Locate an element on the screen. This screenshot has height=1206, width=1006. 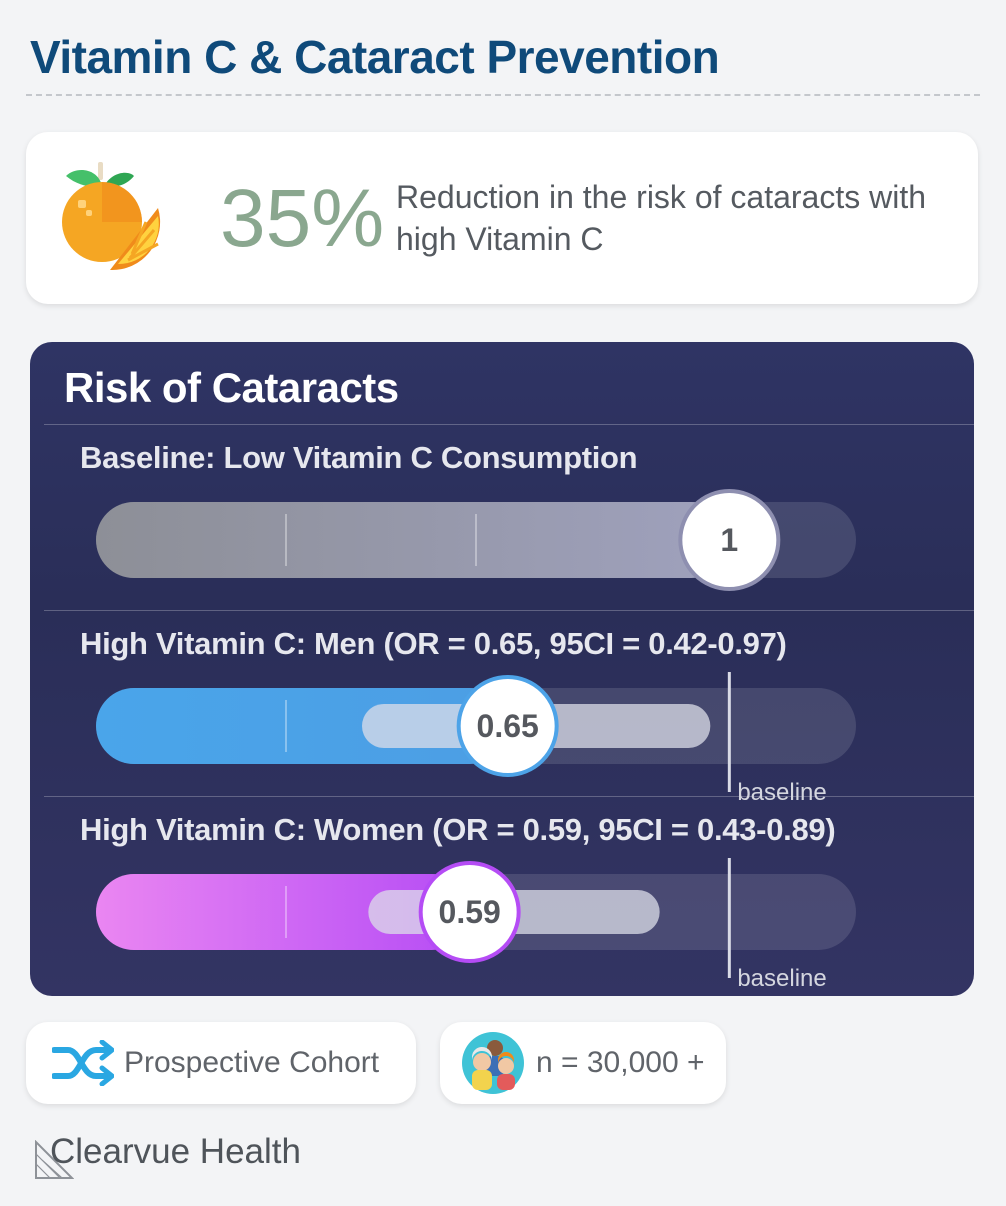
brand-name: Clearvue Health is located at coordinates (175, 1151).